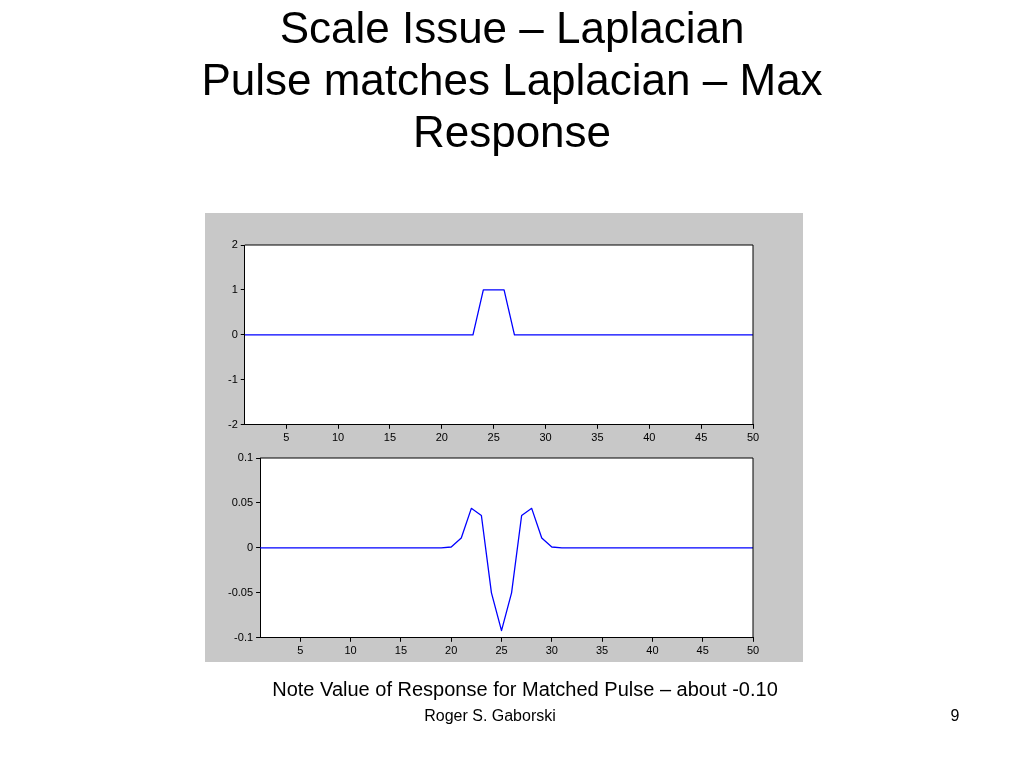 The height and width of the screenshot is (768, 1024). Describe the element at coordinates (233, 378) in the screenshot. I see `y-tick-label: -1` at that location.